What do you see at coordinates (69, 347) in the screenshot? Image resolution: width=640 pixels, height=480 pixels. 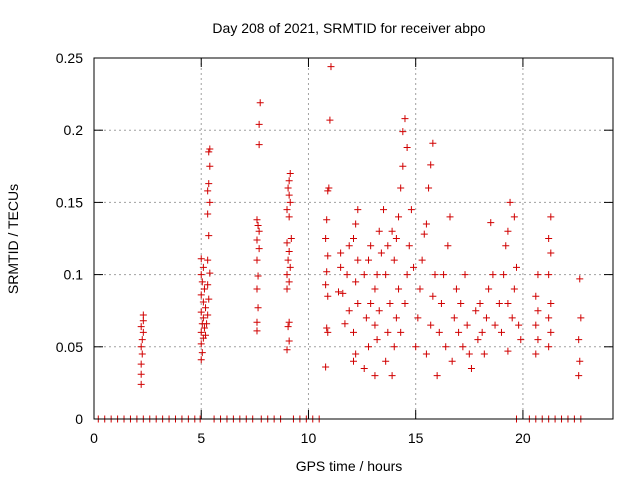 I see `y-tick-label: 0.05` at bounding box center [69, 347].